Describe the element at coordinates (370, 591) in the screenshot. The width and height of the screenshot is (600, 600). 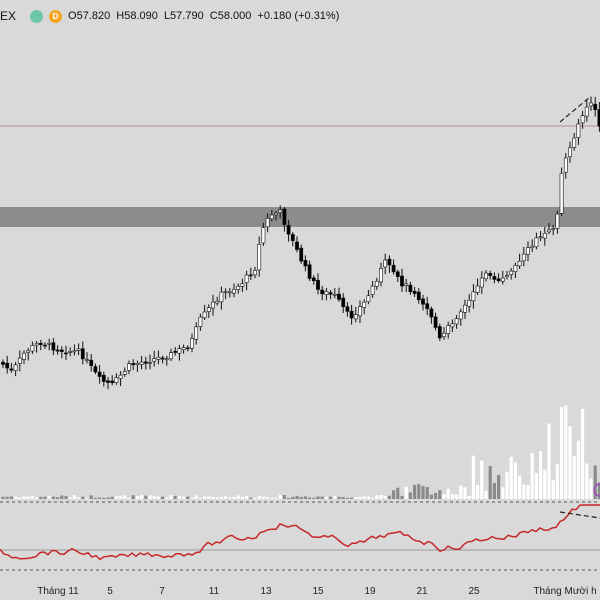
I see `time-axis-label: 19` at that location.